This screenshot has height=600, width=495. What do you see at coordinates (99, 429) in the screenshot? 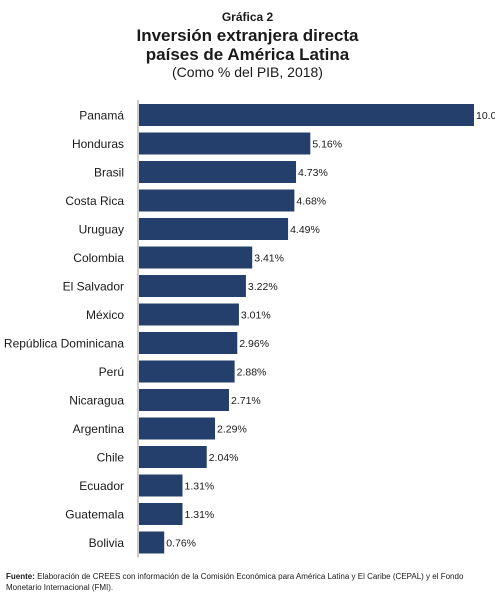
I see `category-label-argentina: Argentina` at bounding box center [99, 429].